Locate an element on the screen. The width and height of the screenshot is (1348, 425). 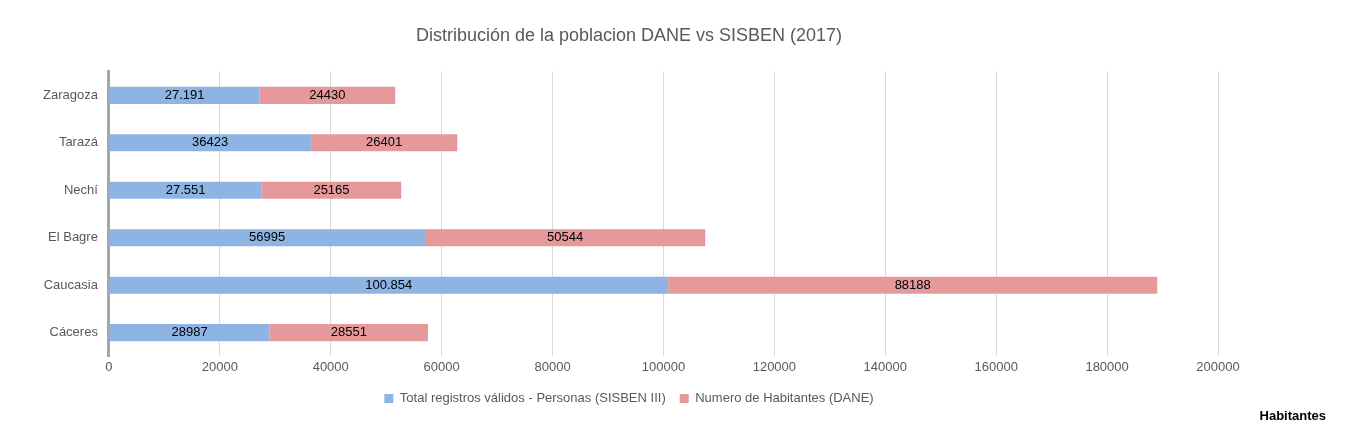
data-label: 50544 is located at coordinates (565, 237).